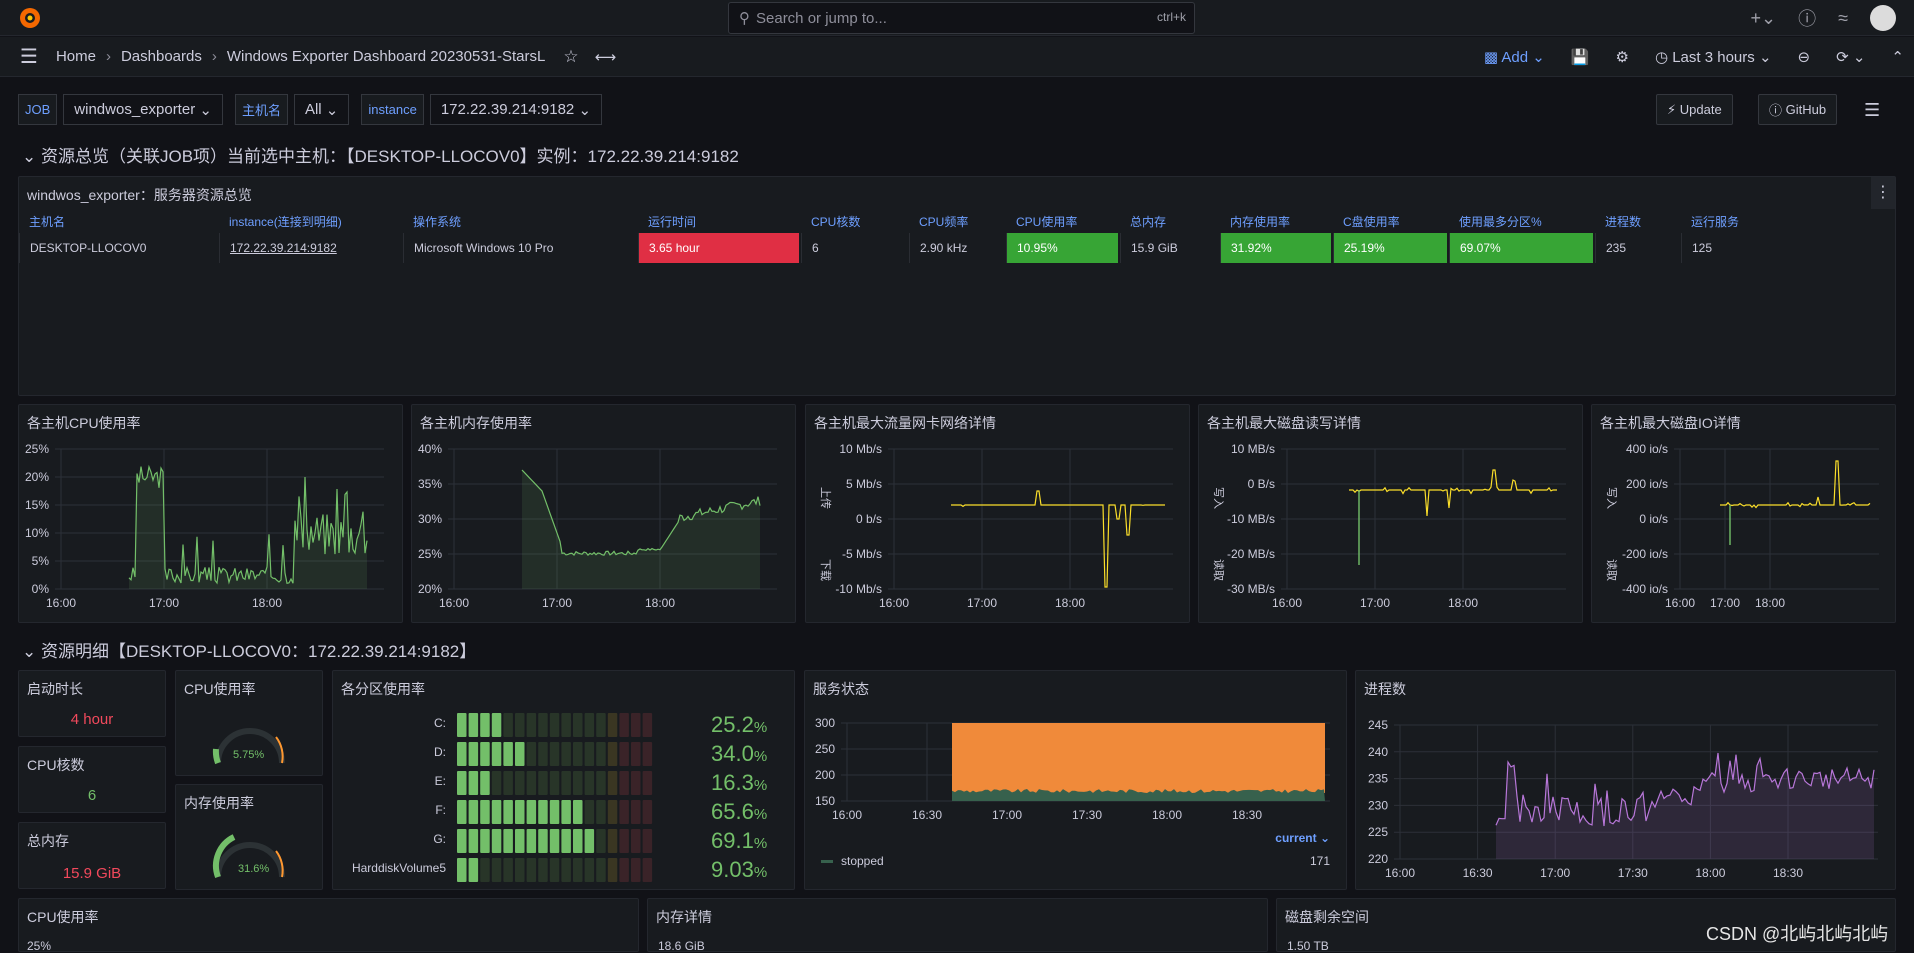 The height and width of the screenshot is (953, 1914). What do you see at coordinates (1883, 193) in the screenshot?
I see `panel-menu-icon: ⋮` at bounding box center [1883, 193].